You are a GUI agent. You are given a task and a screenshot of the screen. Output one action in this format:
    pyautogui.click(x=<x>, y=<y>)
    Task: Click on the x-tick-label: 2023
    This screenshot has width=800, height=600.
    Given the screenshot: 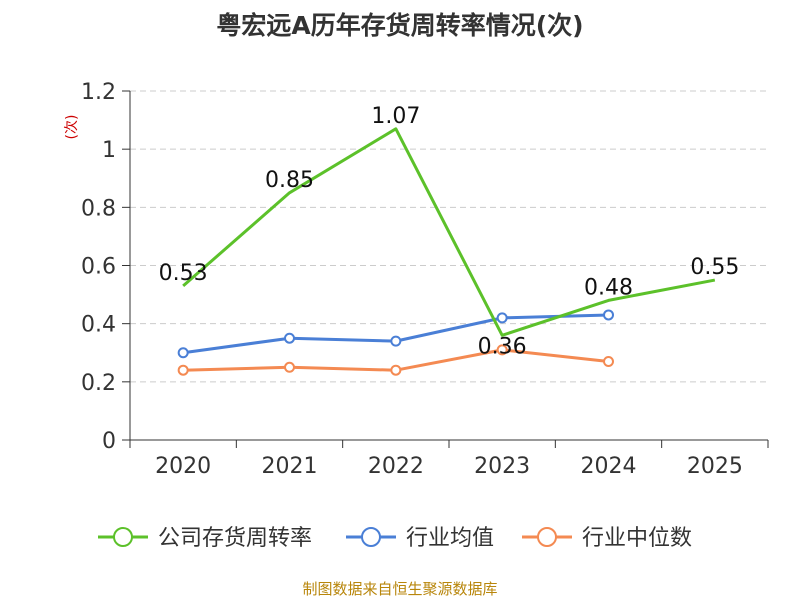 What is the action you would take?
    pyautogui.click(x=502, y=466)
    